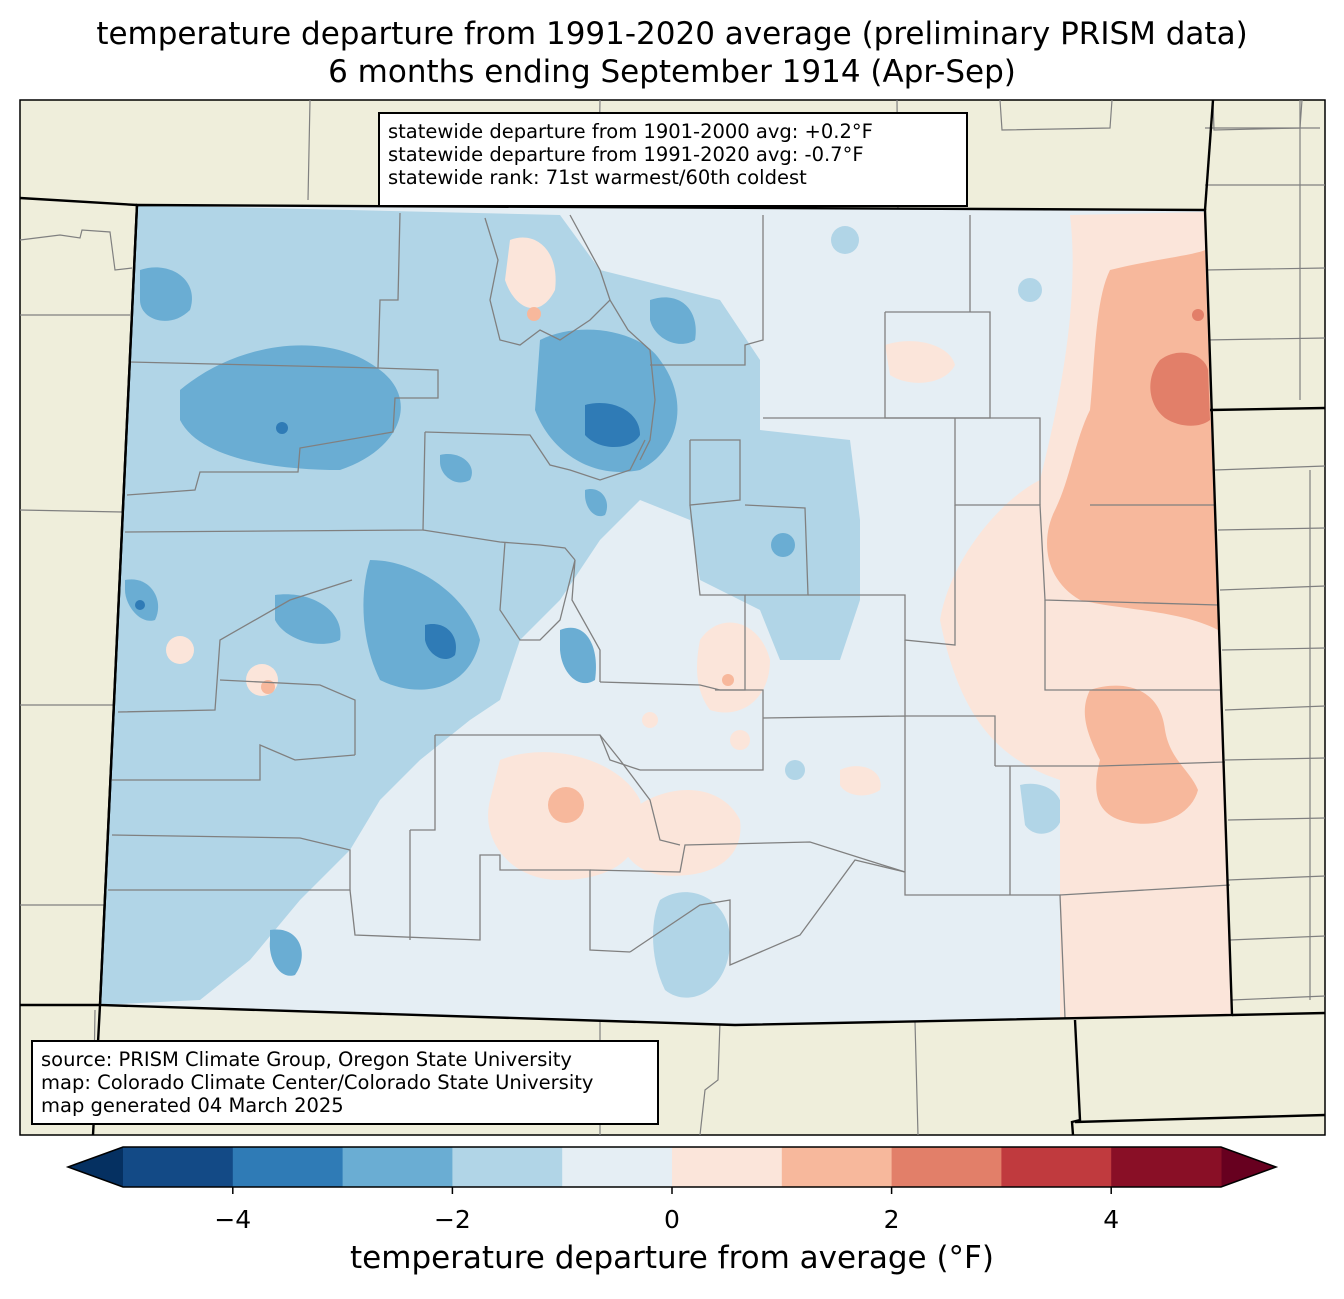 This screenshot has width=1344, height=1299. I want to click on colorbar-tick-label-4: 4, so click(1111, 1219).